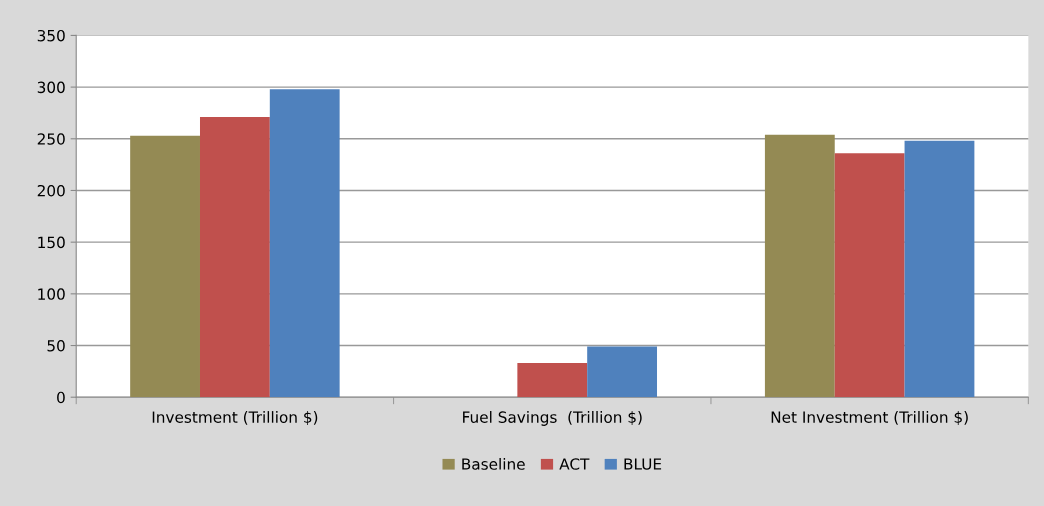 The image size is (1044, 506). What do you see at coordinates (869, 418) in the screenshot?
I see `x-tick-label: Net Investment (Trillion $)` at bounding box center [869, 418].